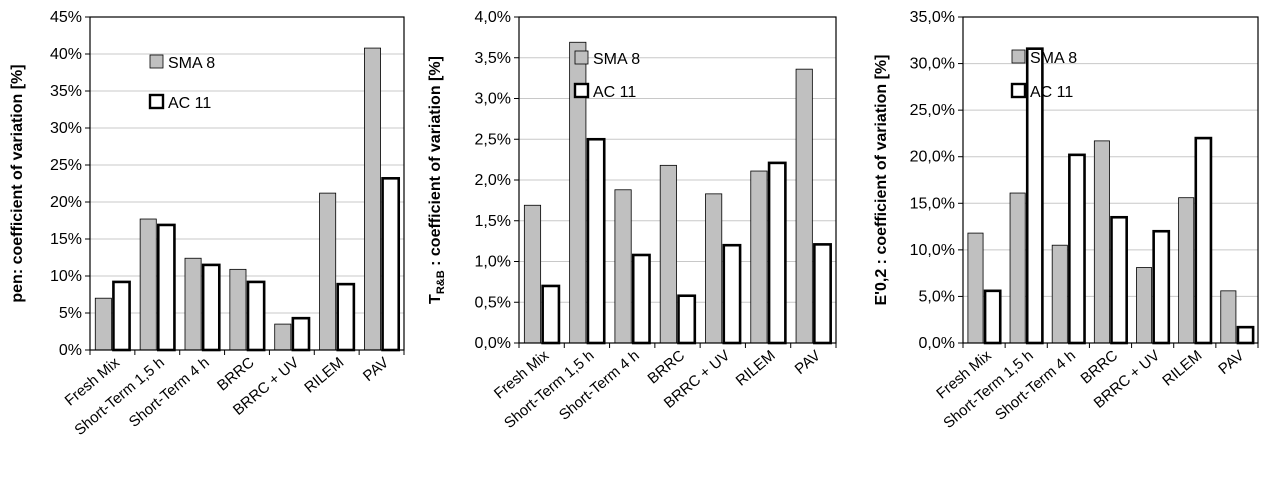 The height and width of the screenshot is (493, 1264). I want to click on y-tick-label: 2,5%, so click(493, 139).